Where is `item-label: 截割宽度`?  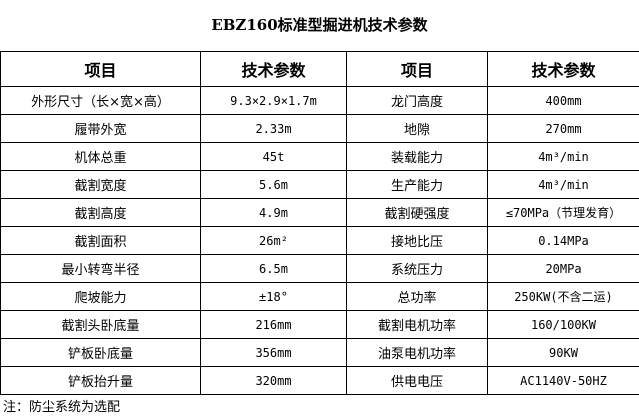
item-label: 截割宽度 is located at coordinates (100, 184).